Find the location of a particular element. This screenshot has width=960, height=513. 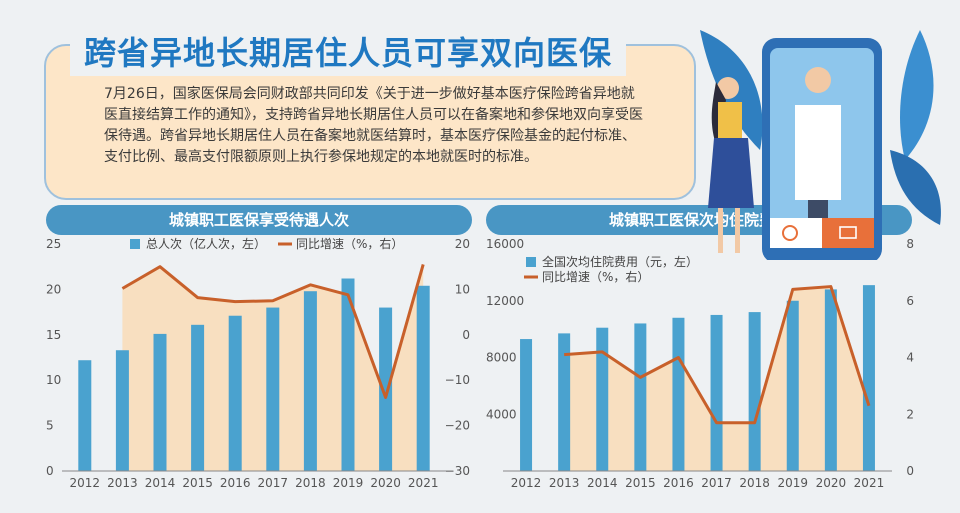

y-right-tick: −30 is located at coordinates (457, 471).